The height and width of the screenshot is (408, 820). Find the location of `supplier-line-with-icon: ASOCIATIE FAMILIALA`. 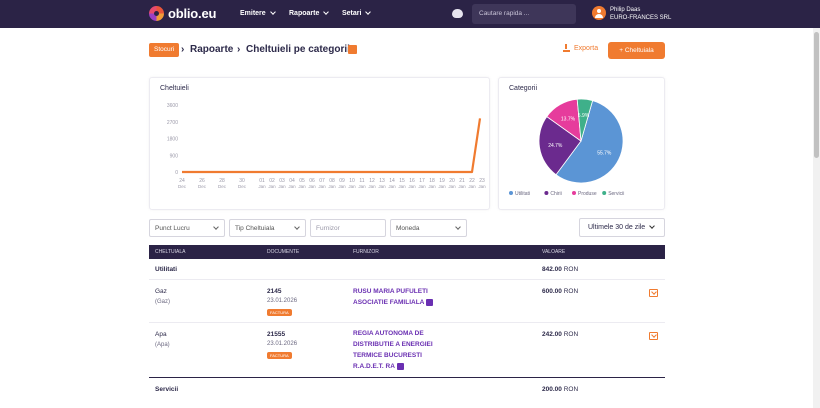

supplier-line-with-icon: ASOCIATIE FAMILIALA is located at coordinates (393, 302).